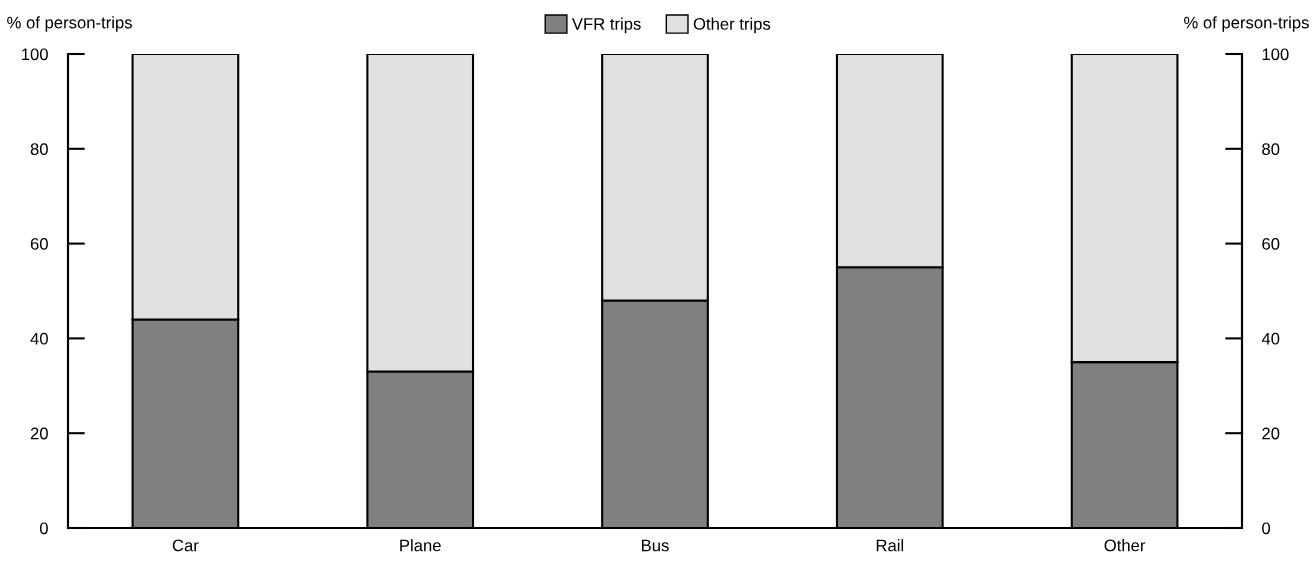 This screenshot has height=573, width=1316. Describe the element at coordinates (1266, 528) in the screenshot. I see `y2-tick-label: 0` at that location.